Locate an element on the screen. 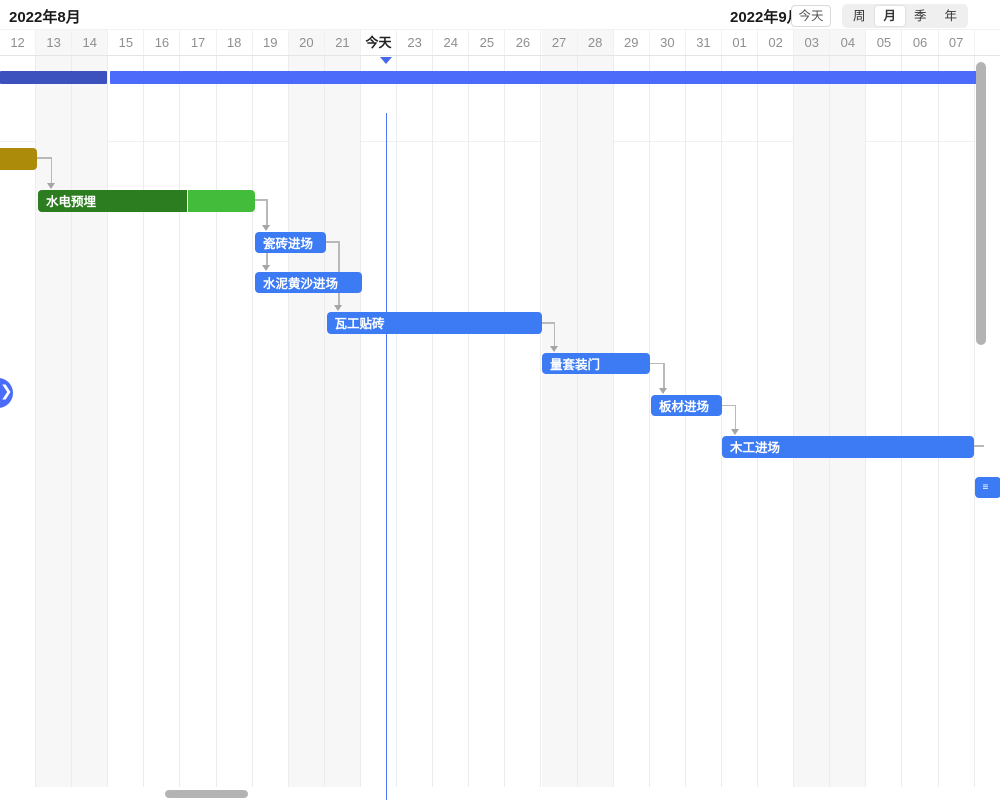  date-cell: 12 is located at coordinates (18, 42).